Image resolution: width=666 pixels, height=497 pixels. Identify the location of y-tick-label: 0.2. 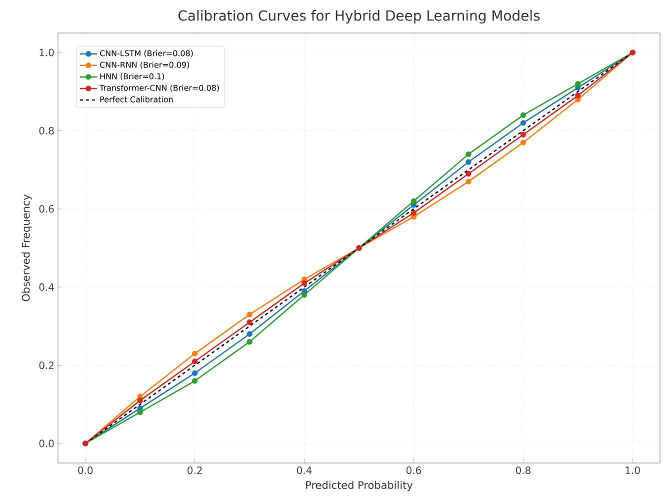
(46, 365).